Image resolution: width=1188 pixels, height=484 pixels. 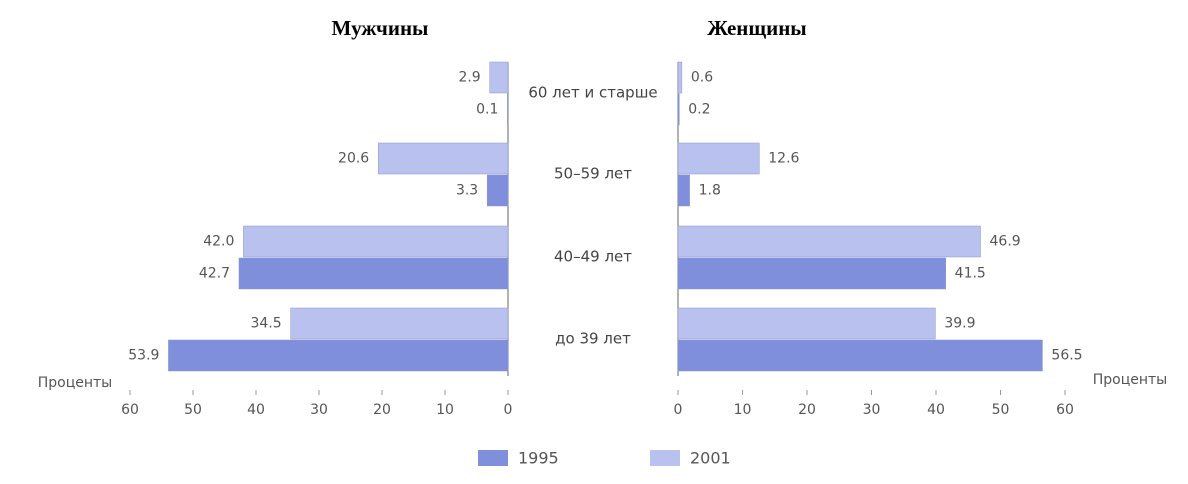 I want to click on panel-title: Женщины, so click(x=756, y=28).